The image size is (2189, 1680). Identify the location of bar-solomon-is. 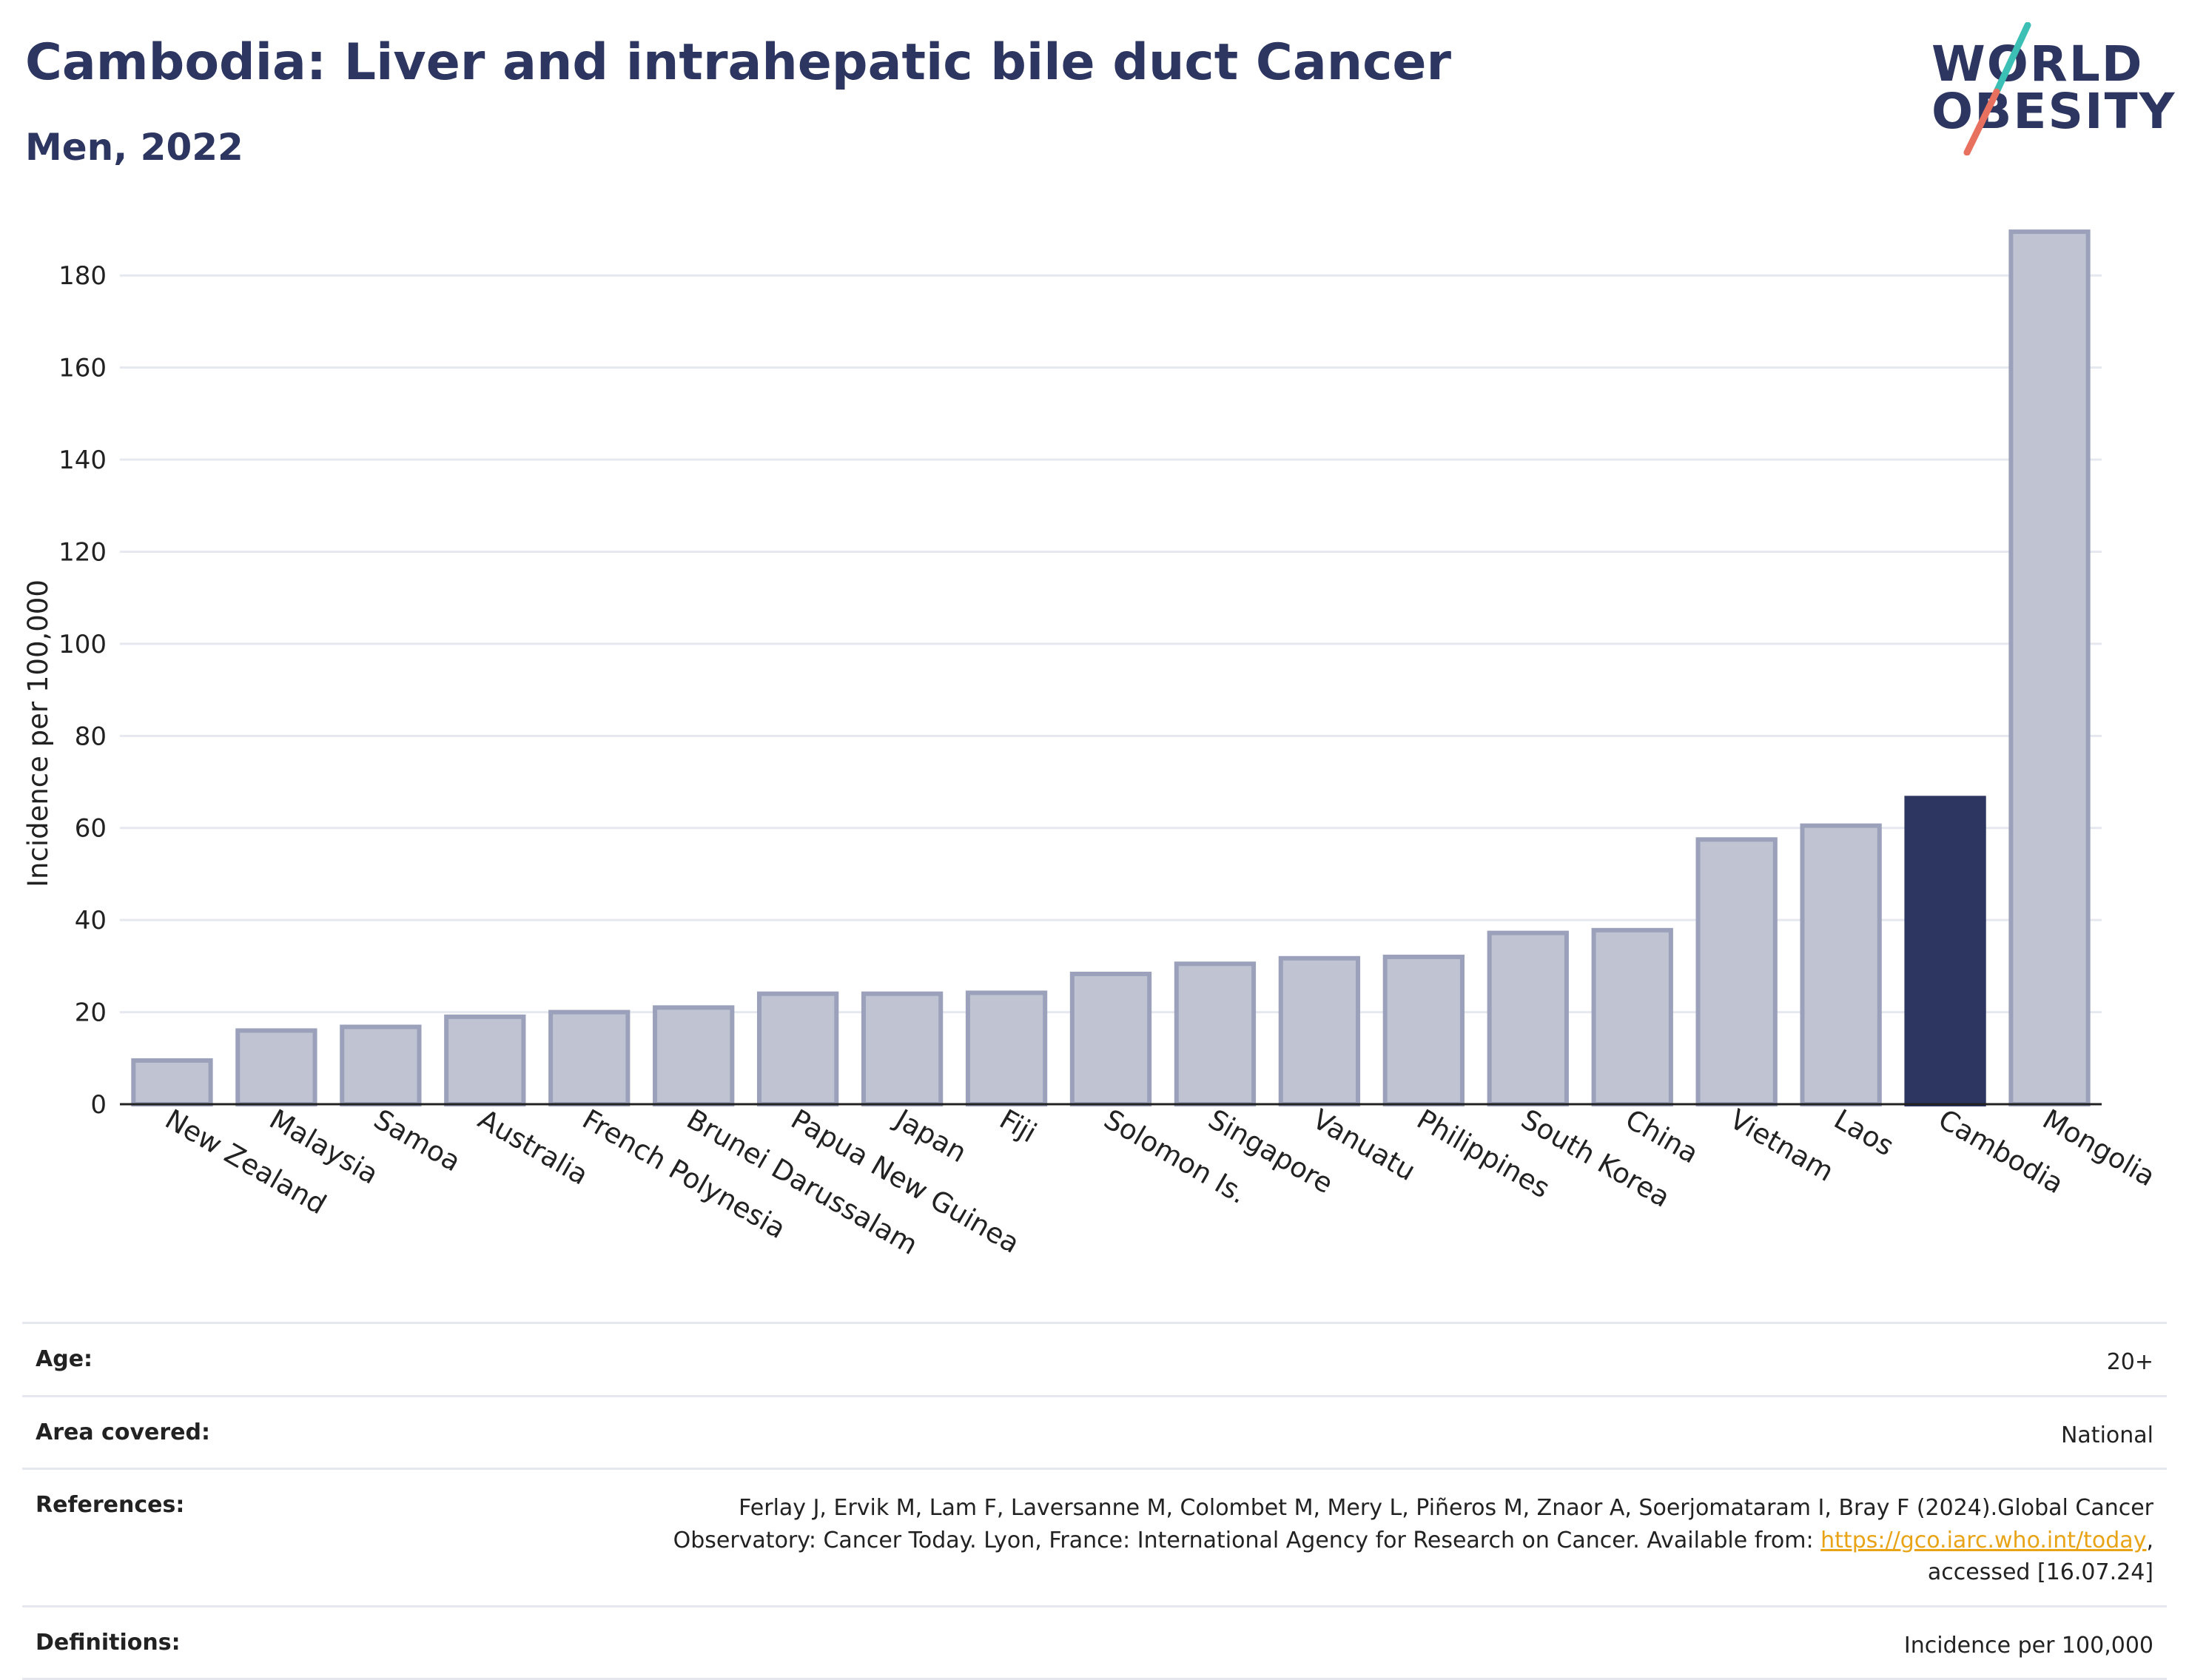
(1110, 1039).